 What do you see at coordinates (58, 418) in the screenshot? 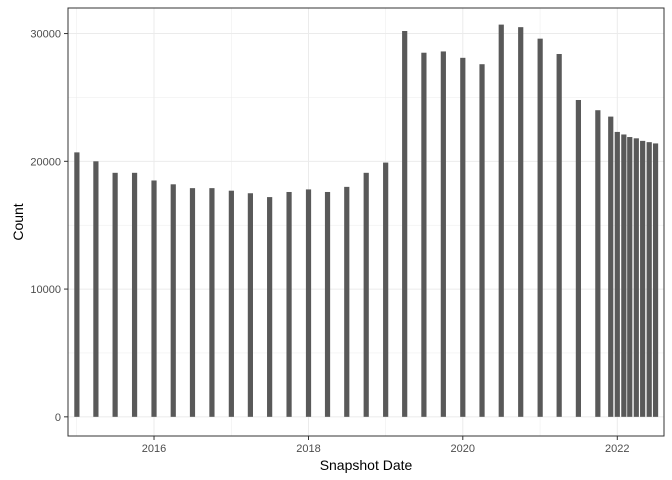
I see `y-tick-label: 0` at bounding box center [58, 418].